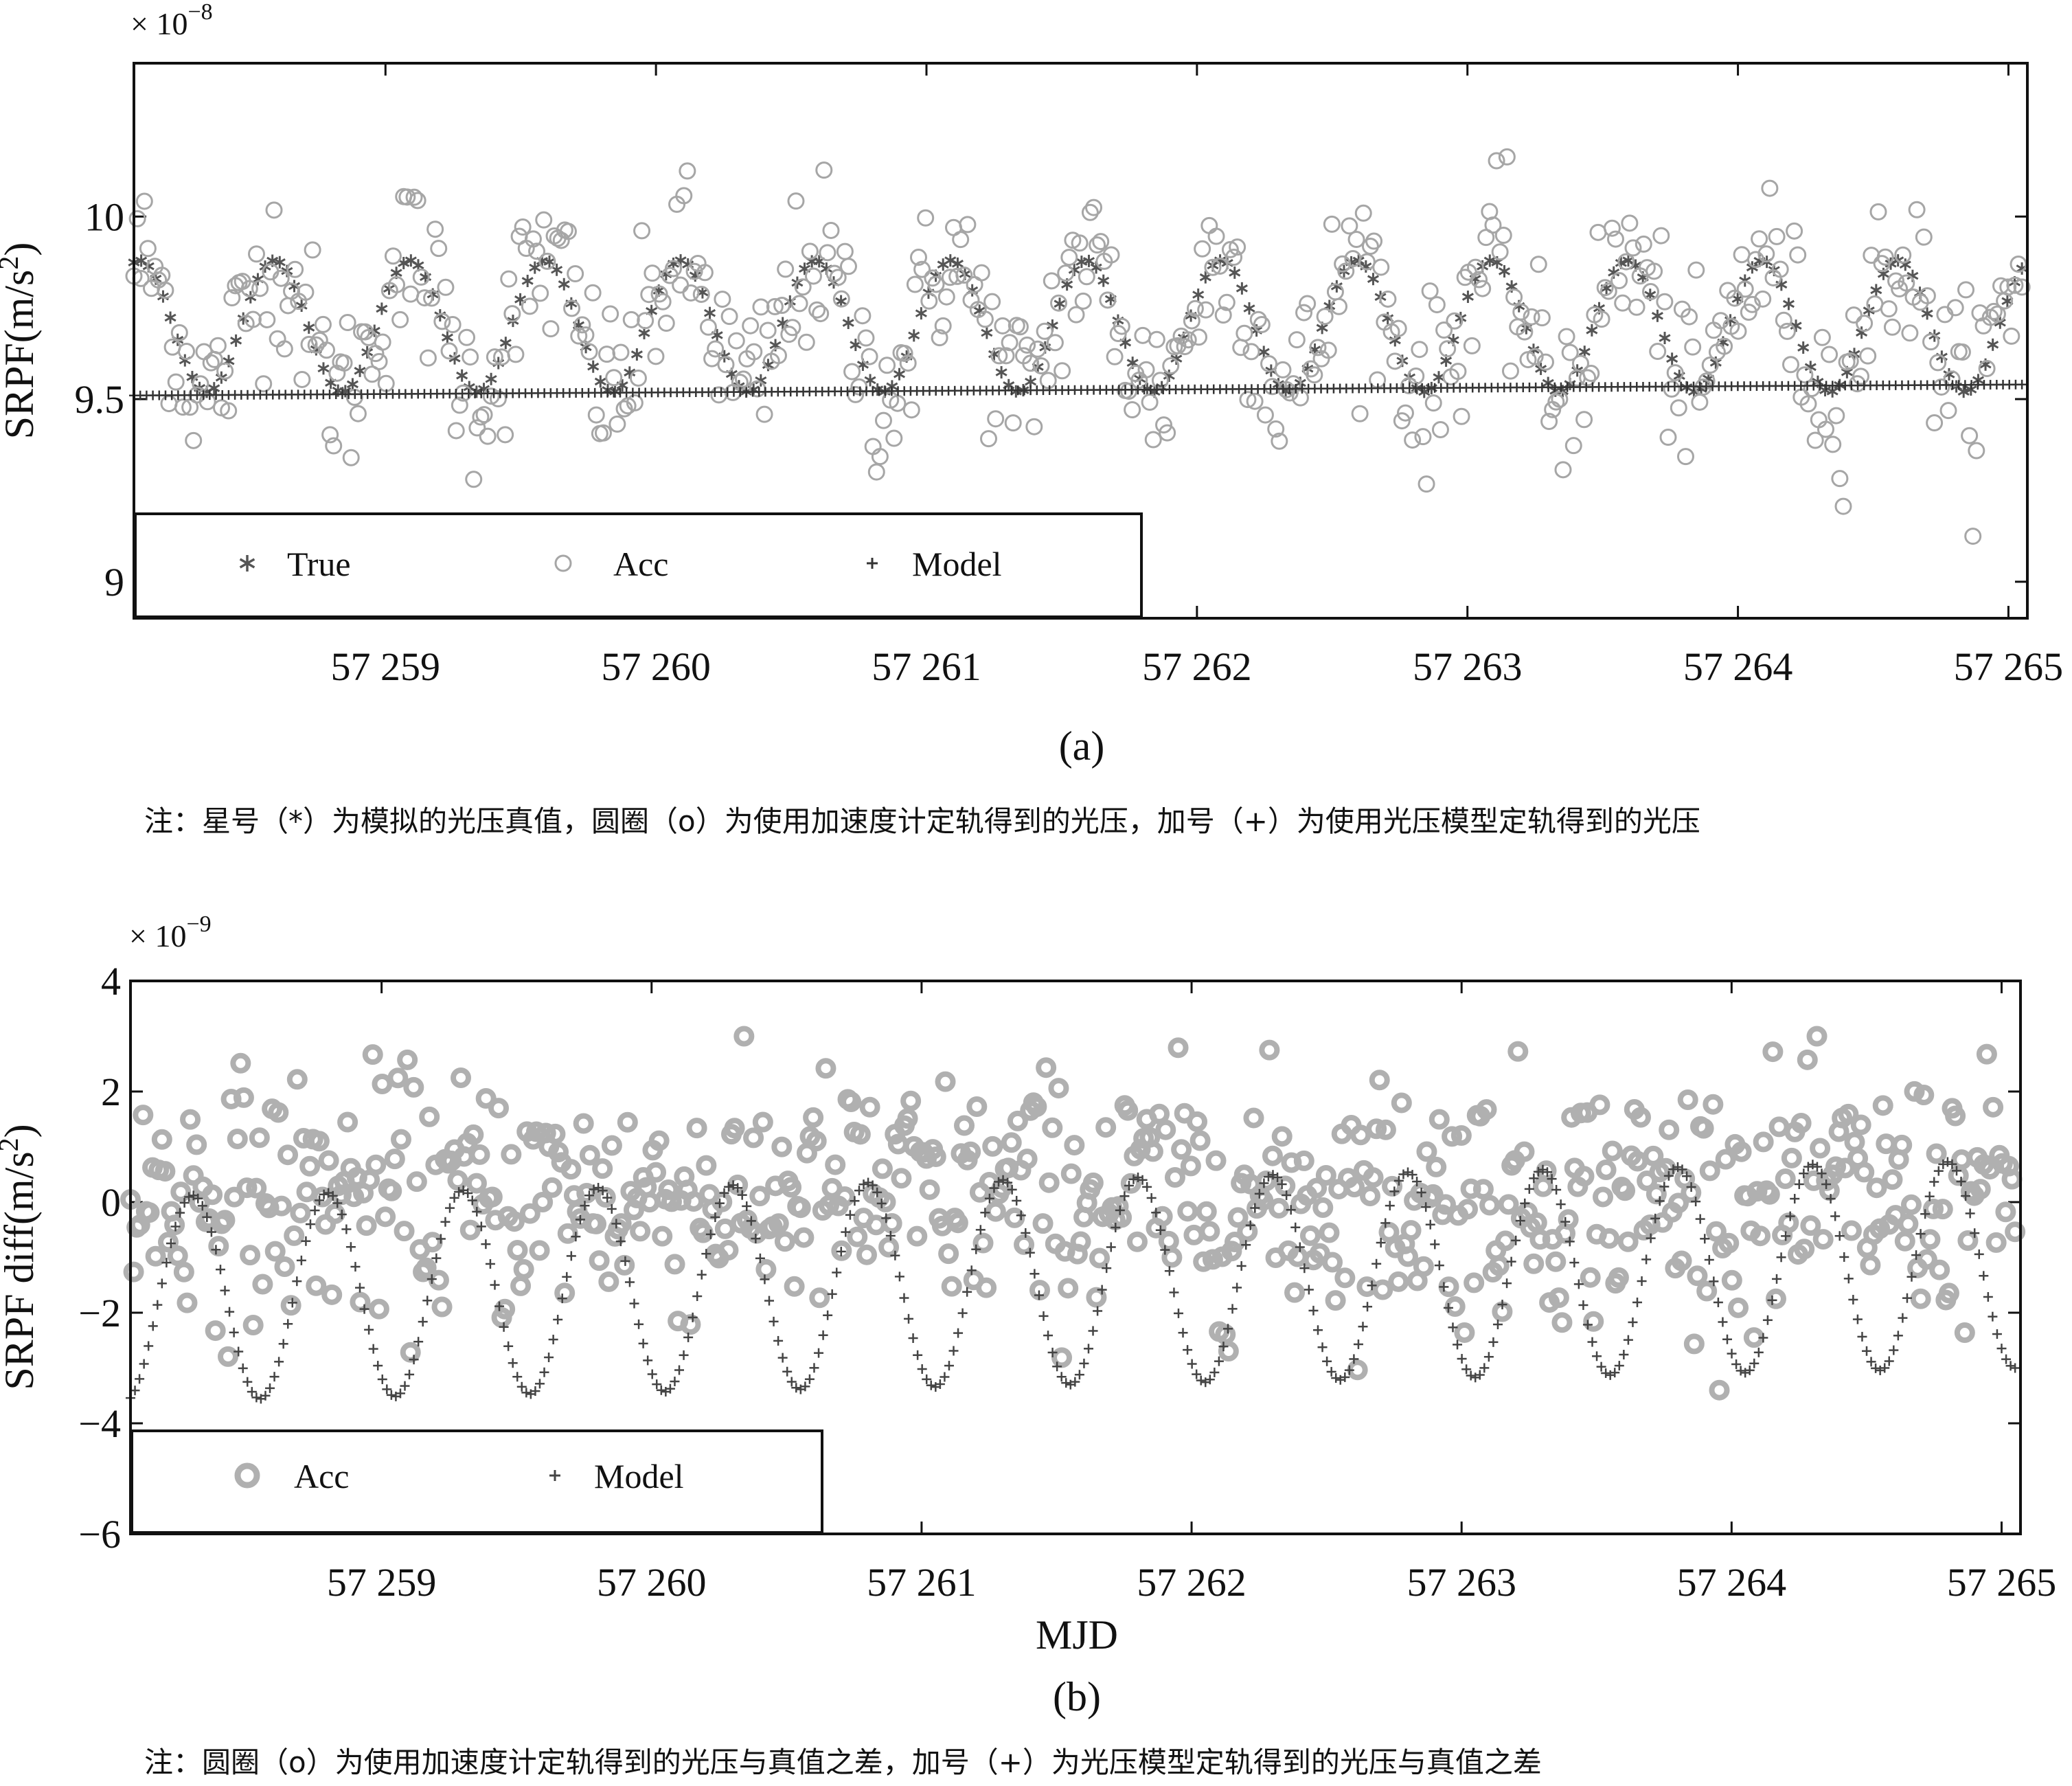  I want to click on legend-acc-marker, so click(247, 1476).